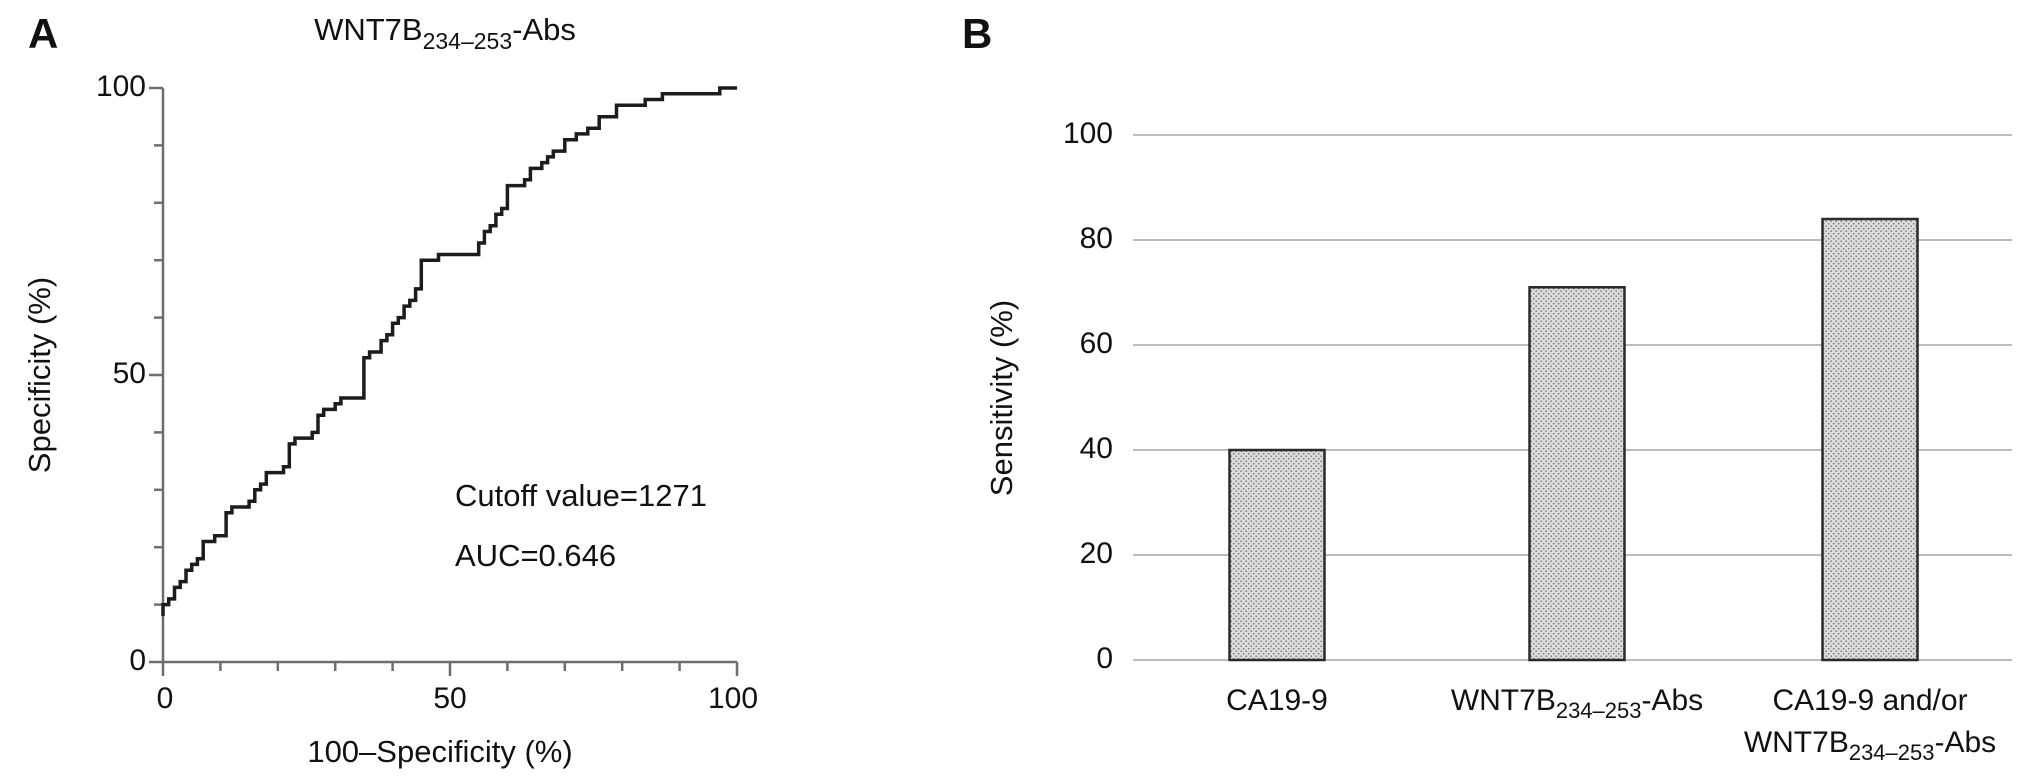 This screenshot has height=783, width=2032. What do you see at coordinates (1096, 553) in the screenshot?
I see `panel-b-ytick-20: 20` at bounding box center [1096, 553].